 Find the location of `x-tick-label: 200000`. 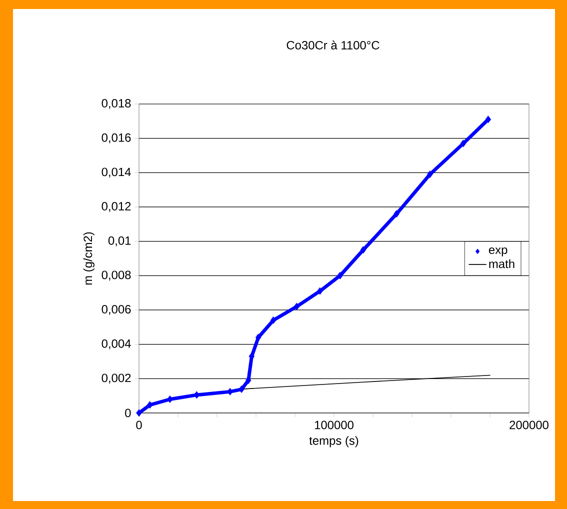

x-tick-label: 200000 is located at coordinates (529, 425).